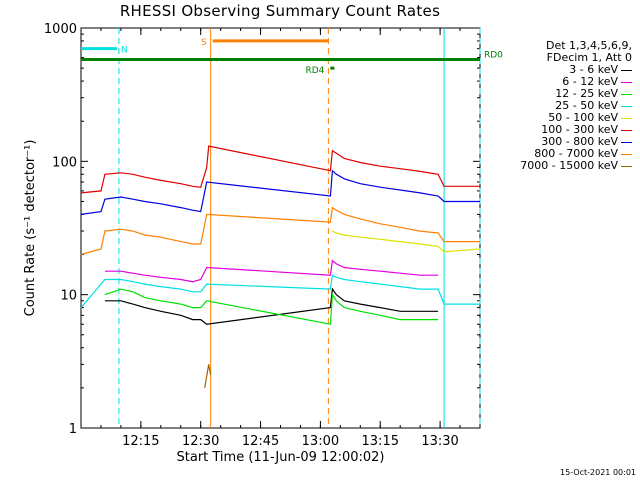  I want to click on legend-entry-label: 25 - 50 keV, so click(586, 105).